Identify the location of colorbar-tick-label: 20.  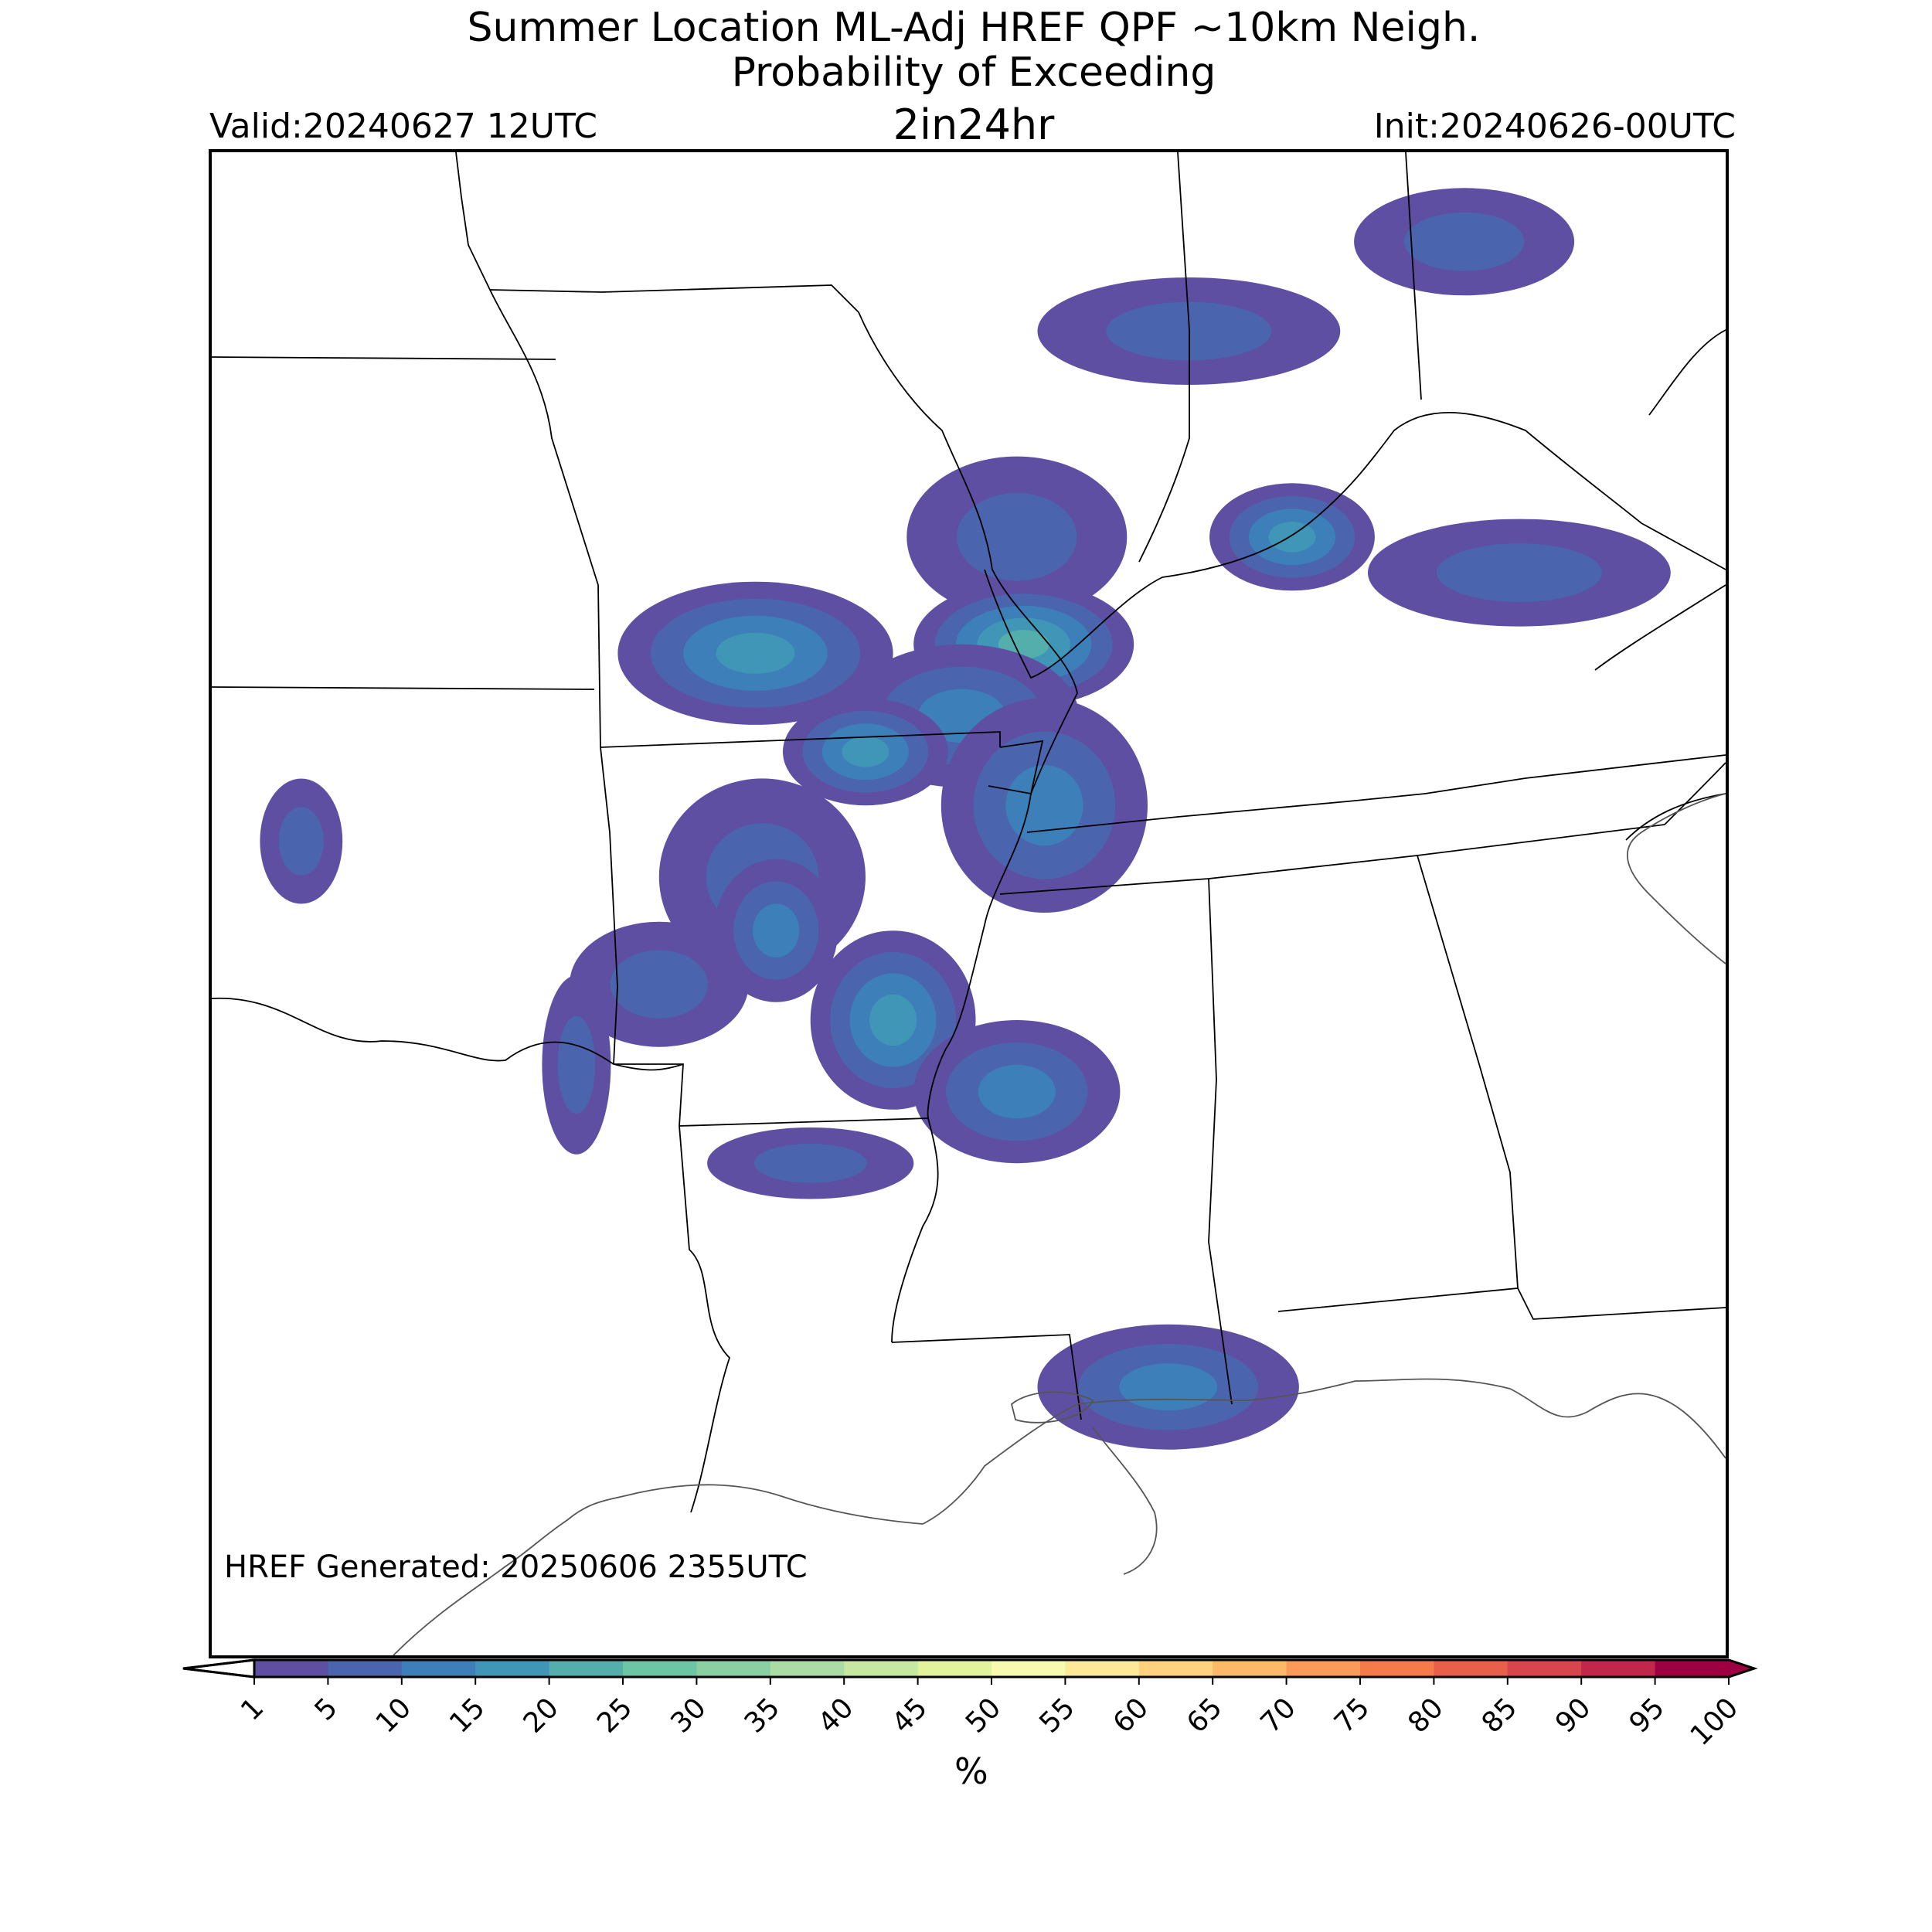
(542, 1715).